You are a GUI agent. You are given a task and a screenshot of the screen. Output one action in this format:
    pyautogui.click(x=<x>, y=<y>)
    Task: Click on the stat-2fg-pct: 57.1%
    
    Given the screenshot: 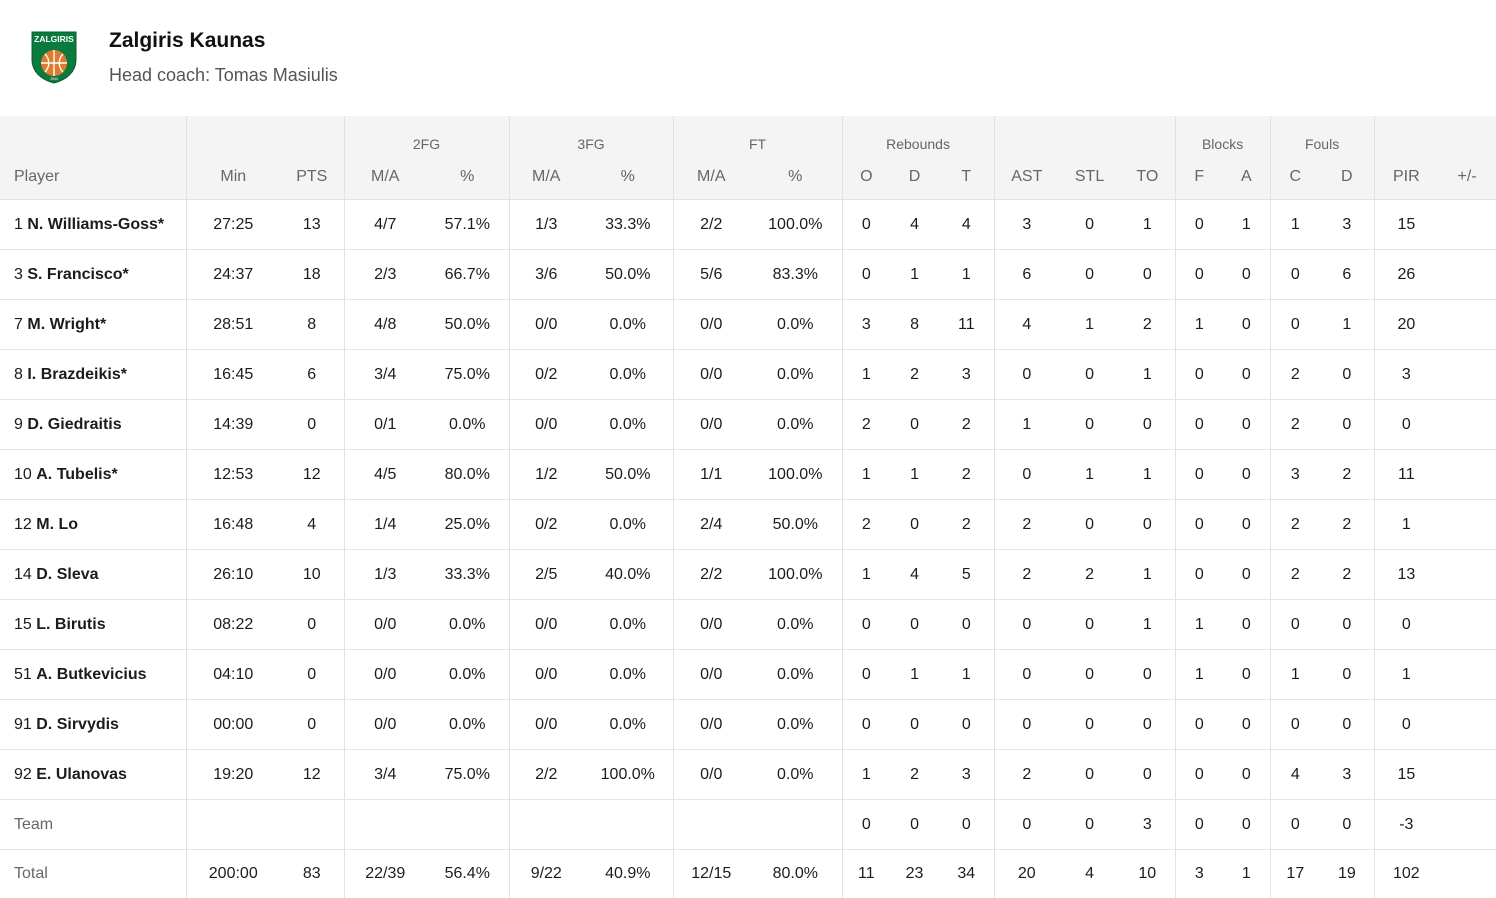 What is the action you would take?
    pyautogui.click(x=467, y=225)
    